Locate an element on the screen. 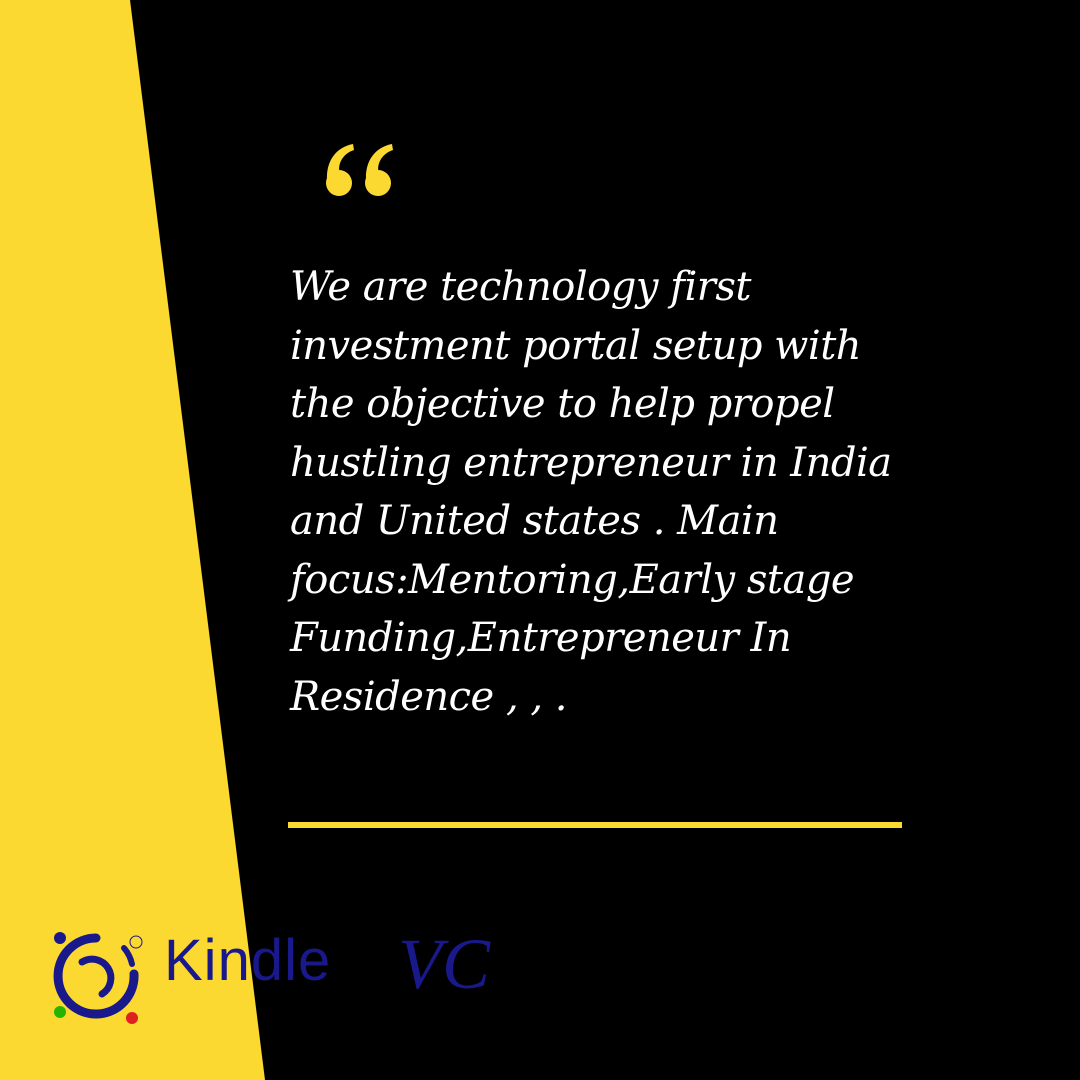  divider-line is located at coordinates (595, 825).